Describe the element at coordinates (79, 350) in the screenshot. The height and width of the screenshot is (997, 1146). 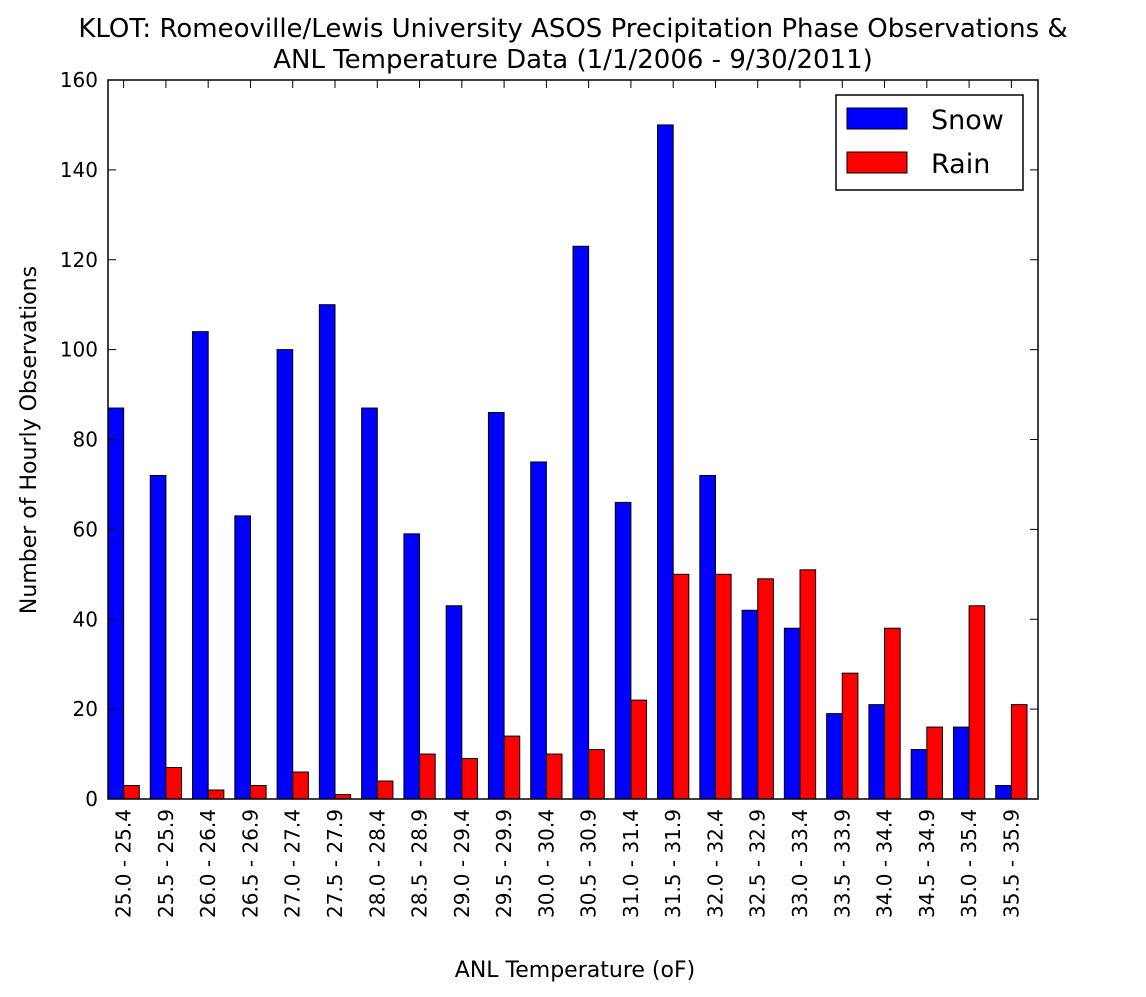
I see `y-tick-label-5: 100` at that location.